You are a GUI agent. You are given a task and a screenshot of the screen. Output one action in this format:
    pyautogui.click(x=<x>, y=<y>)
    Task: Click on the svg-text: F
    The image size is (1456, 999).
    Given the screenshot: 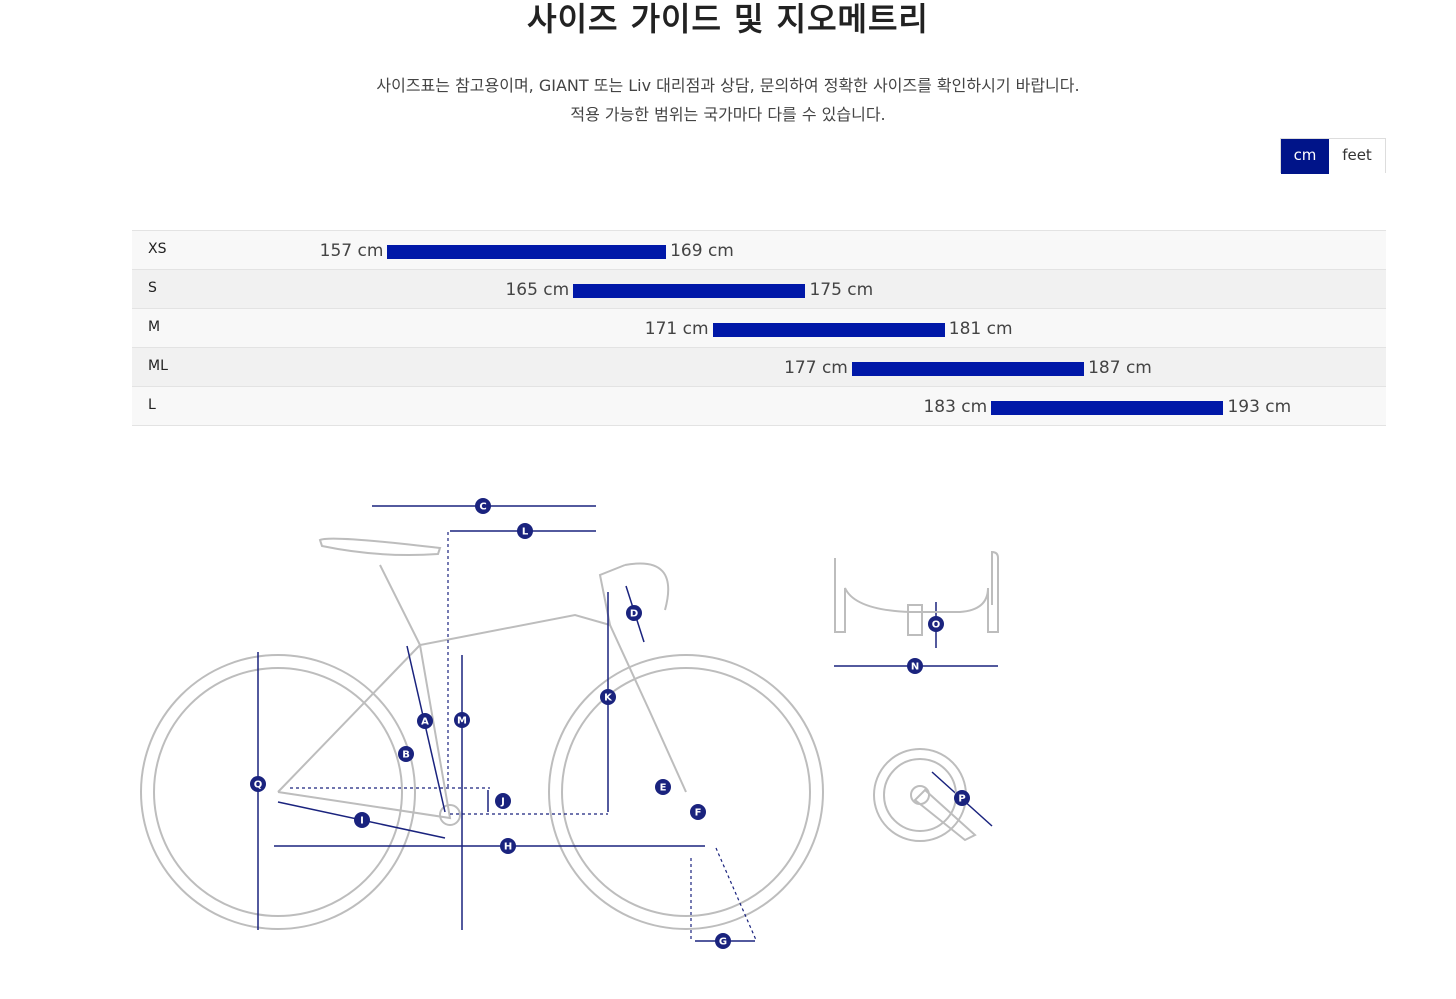 What is the action you would take?
    pyautogui.click(x=698, y=813)
    